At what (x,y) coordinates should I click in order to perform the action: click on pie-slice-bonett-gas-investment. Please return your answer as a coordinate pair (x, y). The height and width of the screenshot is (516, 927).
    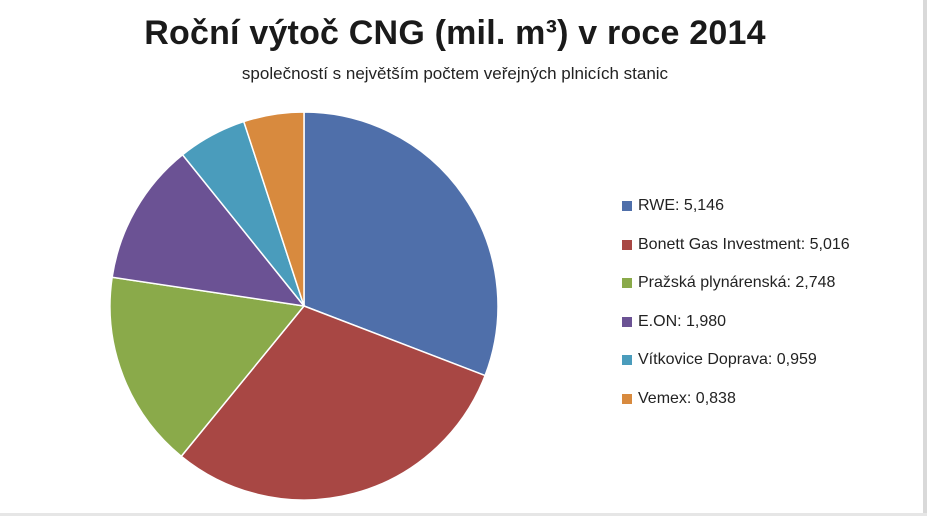
    Looking at the image, I should click on (333, 403).